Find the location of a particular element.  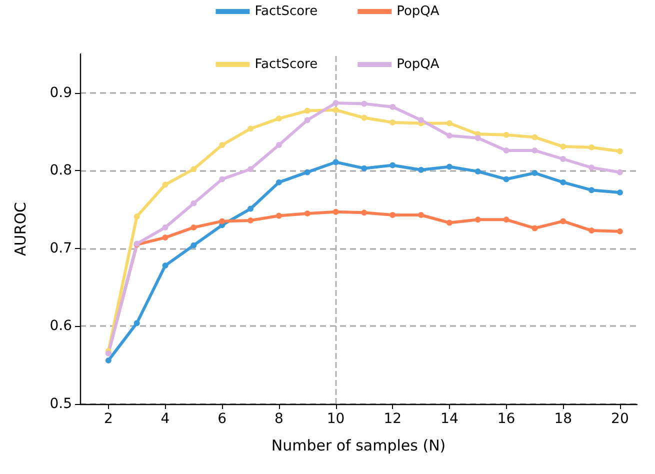

x-tick-label: 18 is located at coordinates (563, 419).